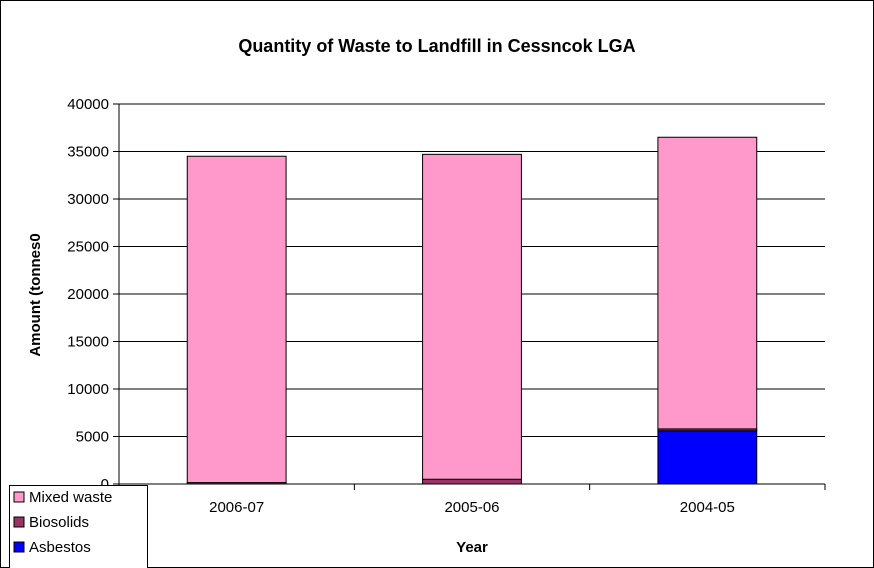 This screenshot has height=568, width=874. Describe the element at coordinates (88, 342) in the screenshot. I see `y-tick-label: 15000` at that location.